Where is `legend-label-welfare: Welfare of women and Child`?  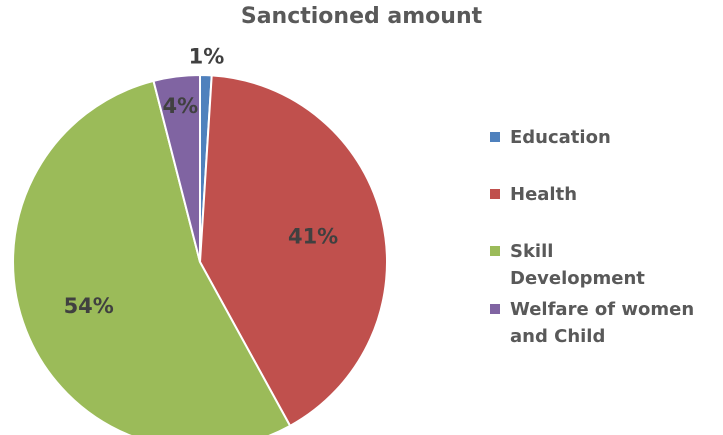 legend-label-welfare: Welfare of women and Child is located at coordinates (602, 323).